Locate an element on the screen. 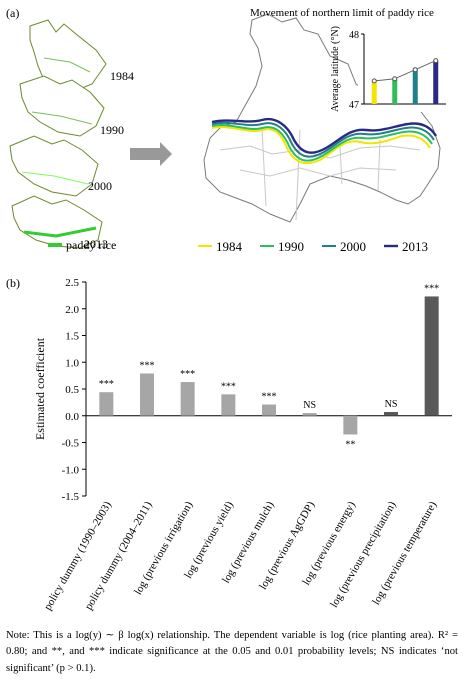 The height and width of the screenshot is (694, 463). y-tick-label: 0.5 is located at coordinates (72, 390).